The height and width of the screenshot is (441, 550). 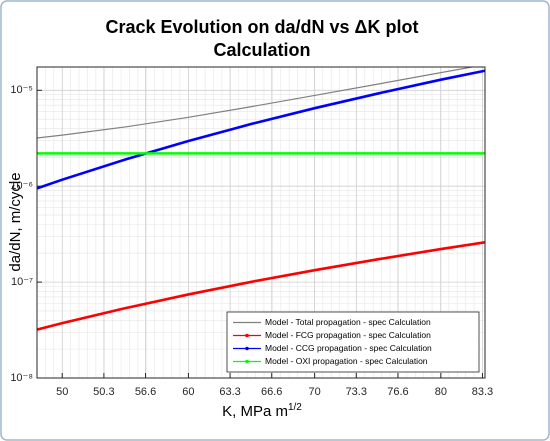 What do you see at coordinates (261, 50) in the screenshot?
I see `chart-title: Calculation` at bounding box center [261, 50].